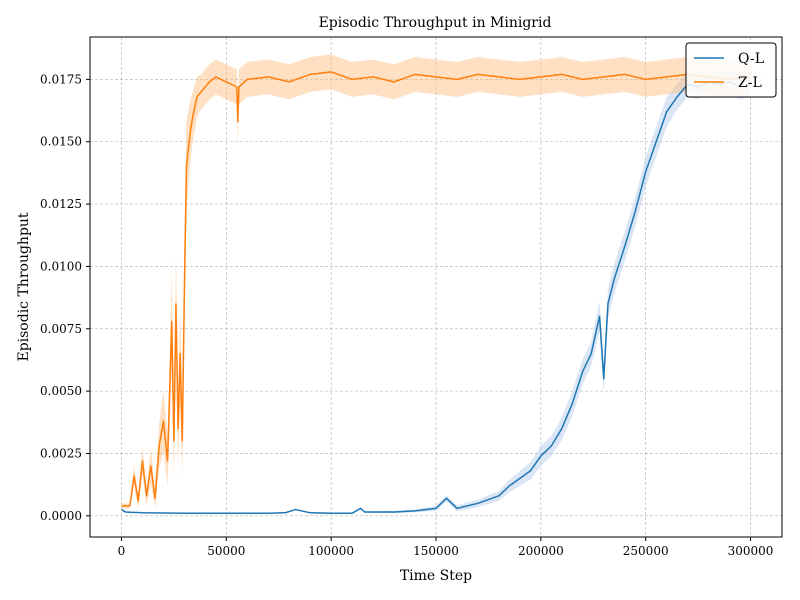  Describe the element at coordinates (61, 329) in the screenshot. I see `y-tick-label: 0.0075` at that location.